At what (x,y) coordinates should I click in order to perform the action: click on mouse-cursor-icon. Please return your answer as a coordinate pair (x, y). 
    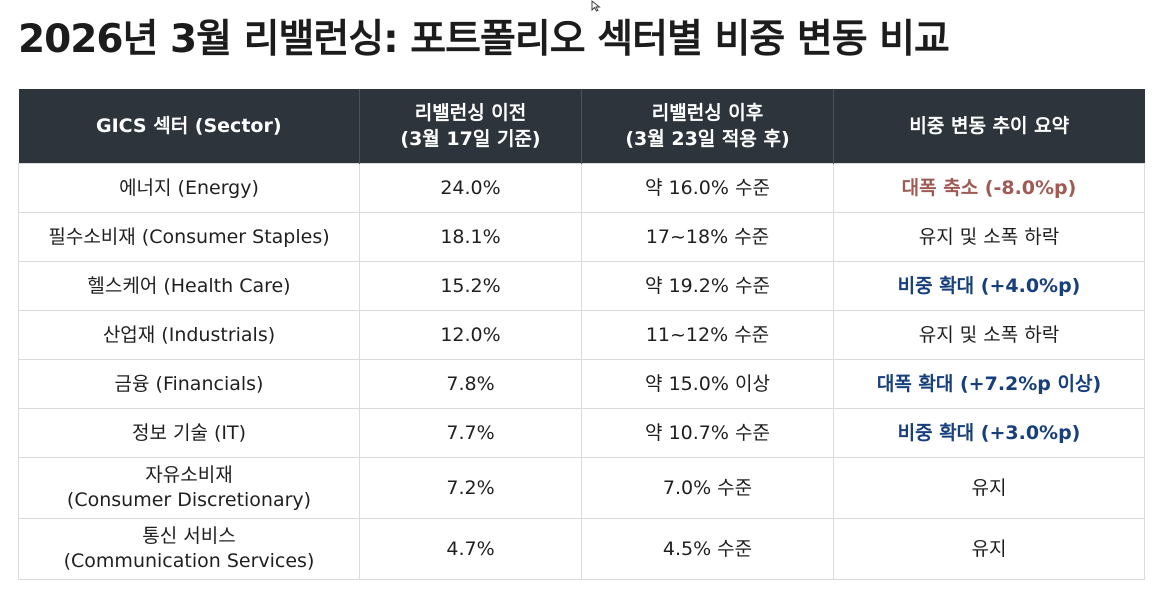
    Looking at the image, I should click on (596, 6).